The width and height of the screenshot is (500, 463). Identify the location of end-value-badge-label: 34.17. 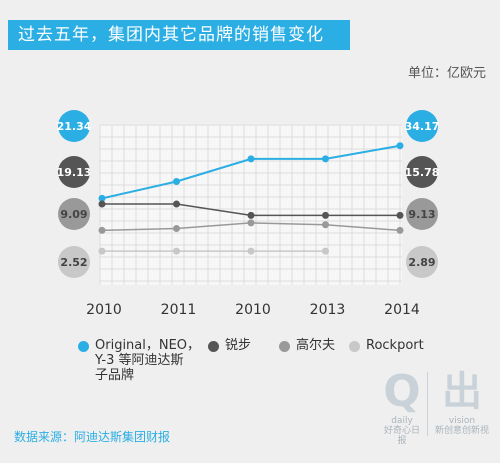
(422, 126).